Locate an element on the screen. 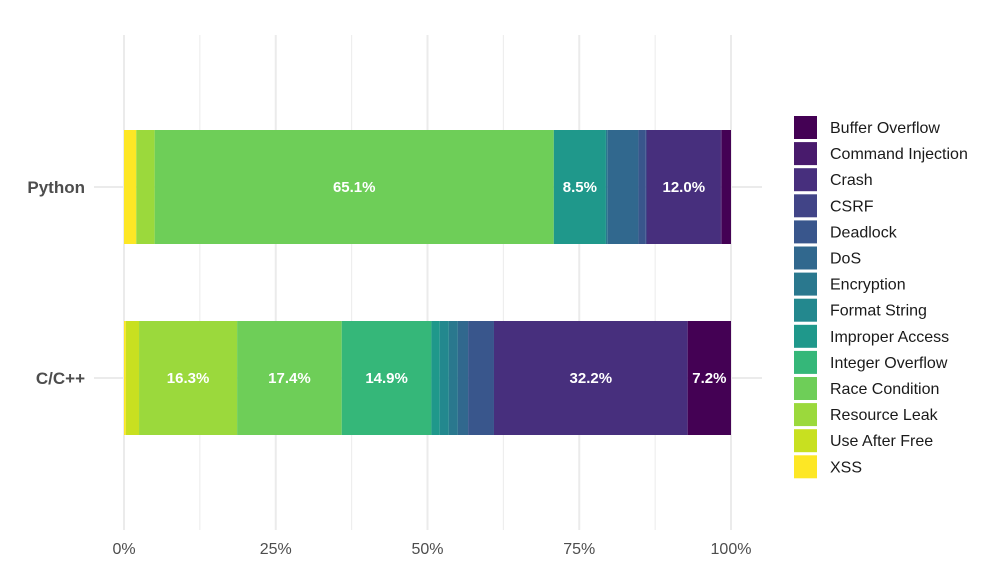 This screenshot has width=987, height=583. bar-segment-c-c-crash is located at coordinates (590, 378).